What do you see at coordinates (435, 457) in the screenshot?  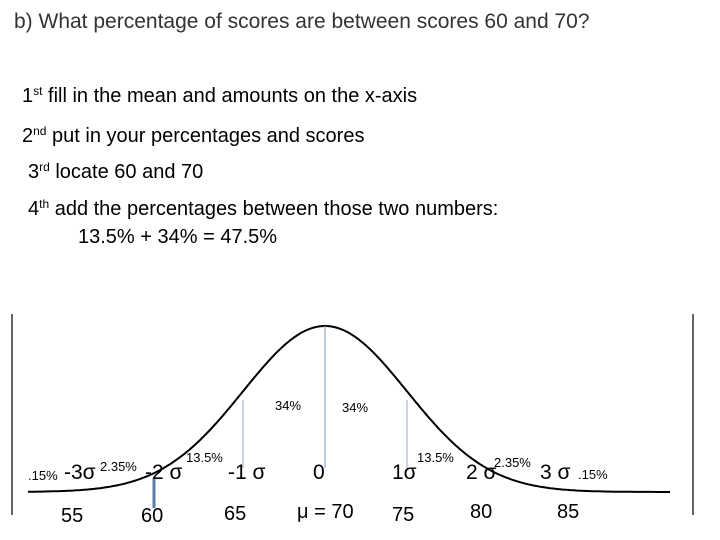 I see `pct-right-1: 13.5%` at bounding box center [435, 457].